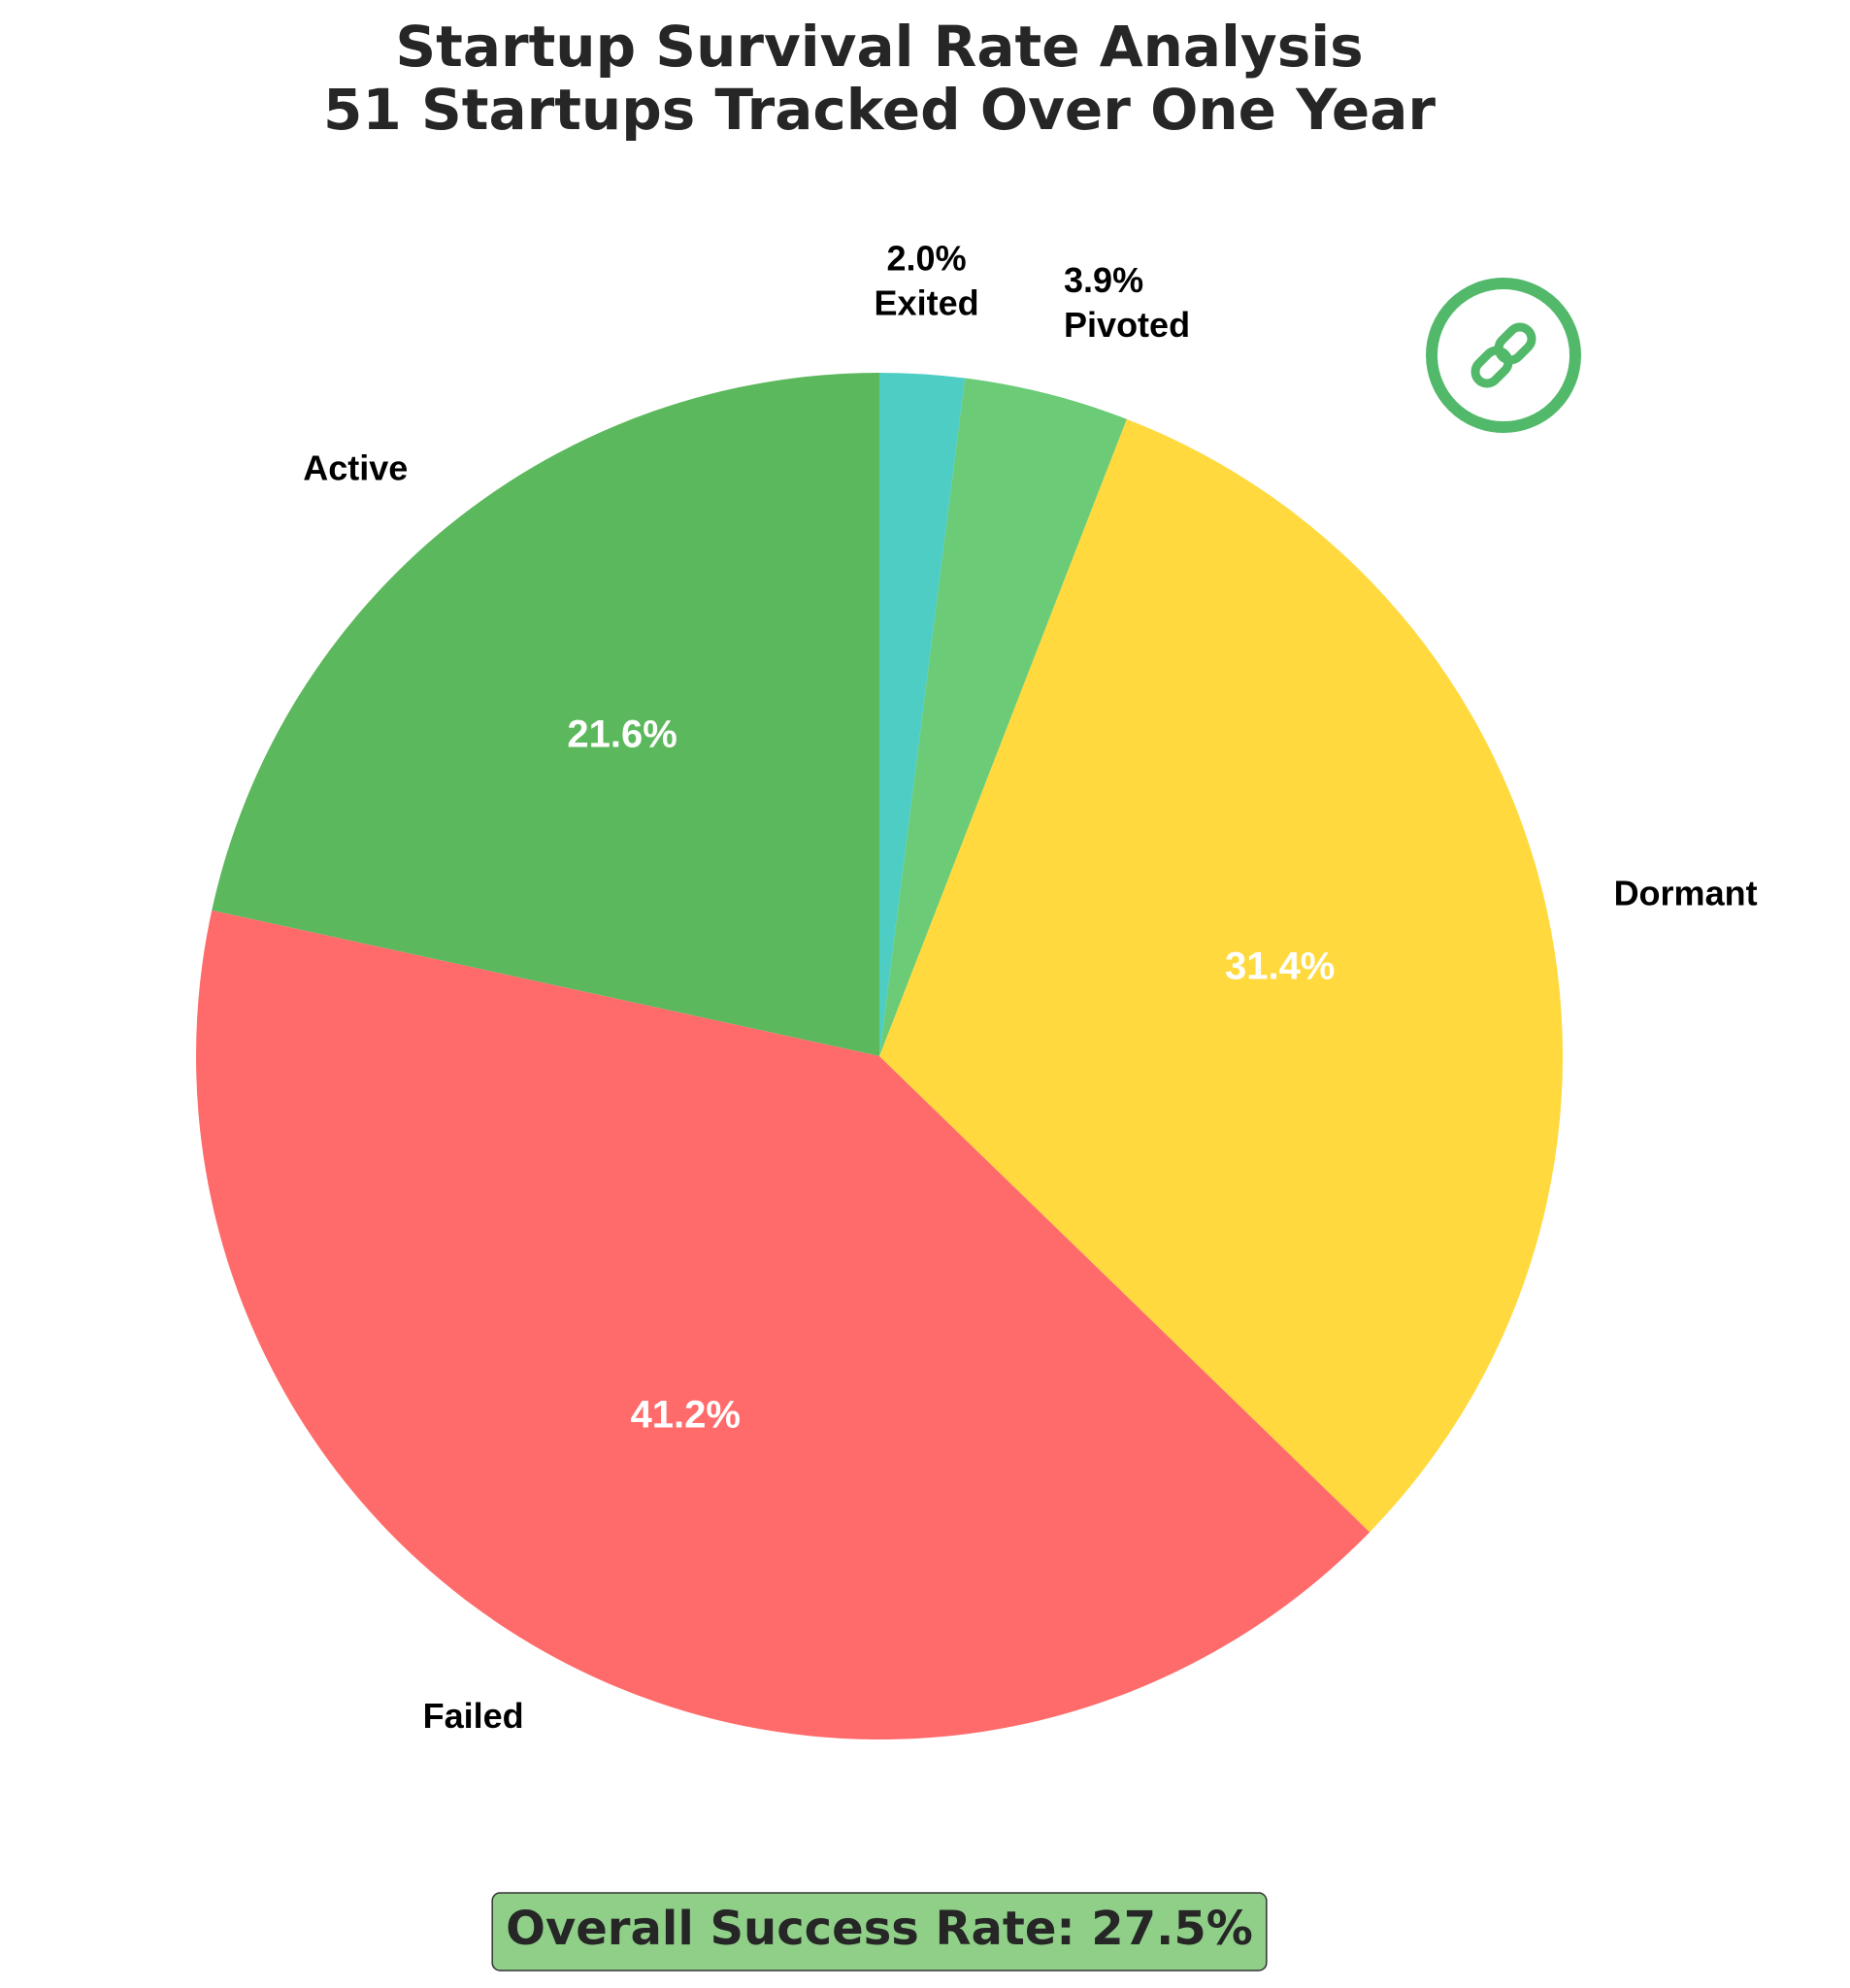 The image size is (1850, 1988). Describe the element at coordinates (927, 303) in the screenshot. I see `slice-label: Exited` at that location.